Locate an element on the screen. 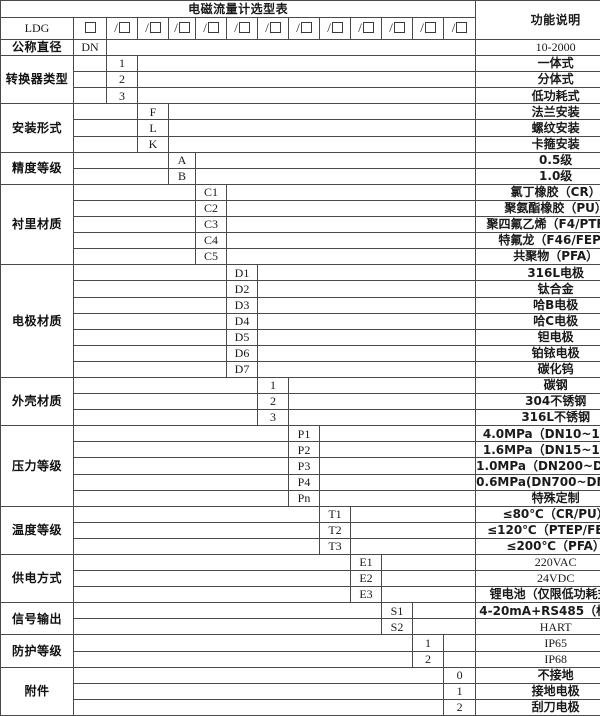 The image size is (600, 716). option-code: T2 is located at coordinates (335, 530).